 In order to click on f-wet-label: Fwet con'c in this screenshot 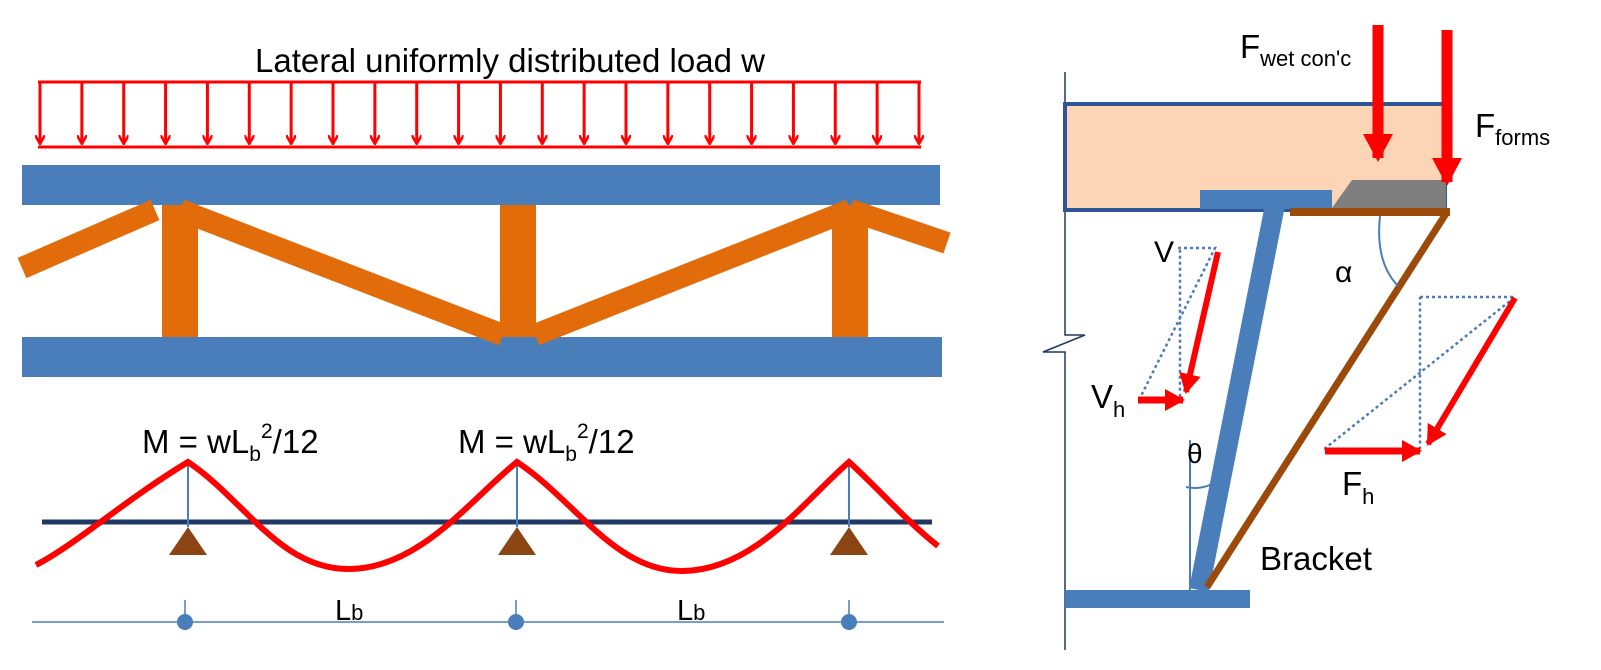, I will do `click(1295, 49)`.